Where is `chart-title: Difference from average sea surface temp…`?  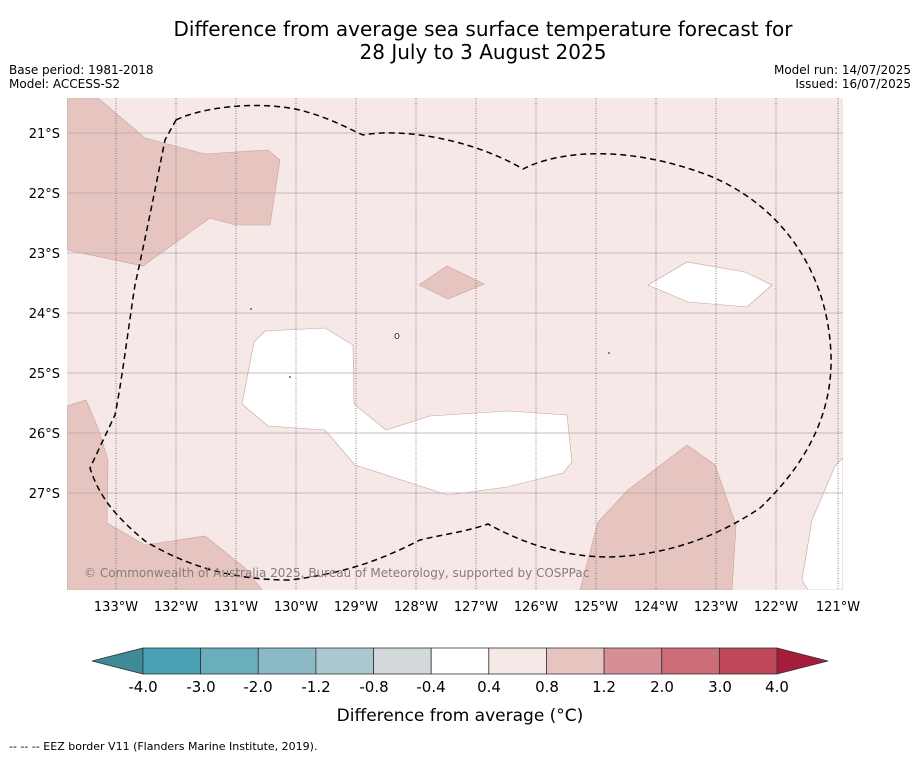 chart-title: Difference from average sea surface temp… is located at coordinates (459, 41).